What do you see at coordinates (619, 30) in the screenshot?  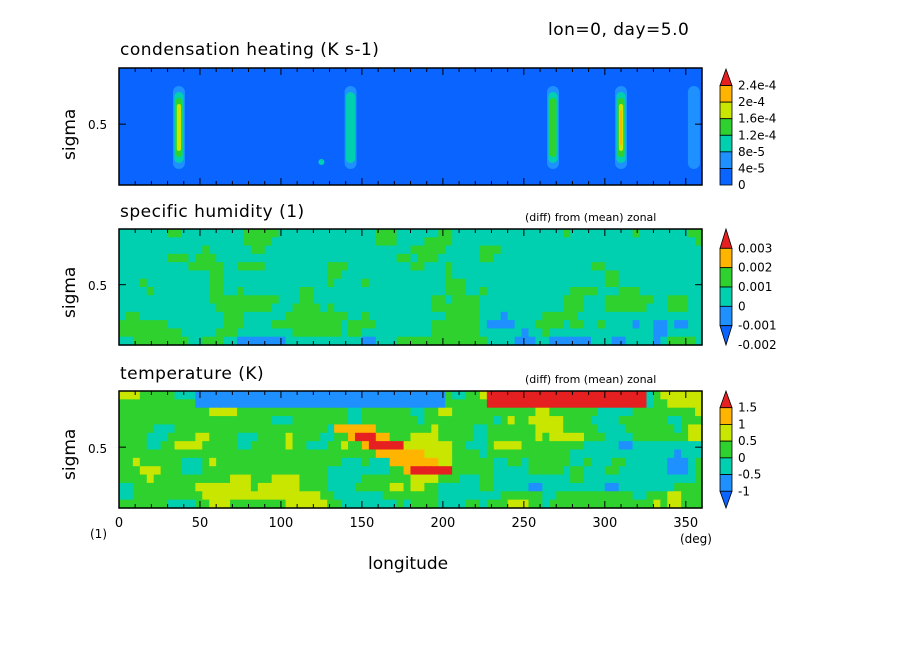 I see `header-text: lon=0, day=5.0` at bounding box center [619, 30].